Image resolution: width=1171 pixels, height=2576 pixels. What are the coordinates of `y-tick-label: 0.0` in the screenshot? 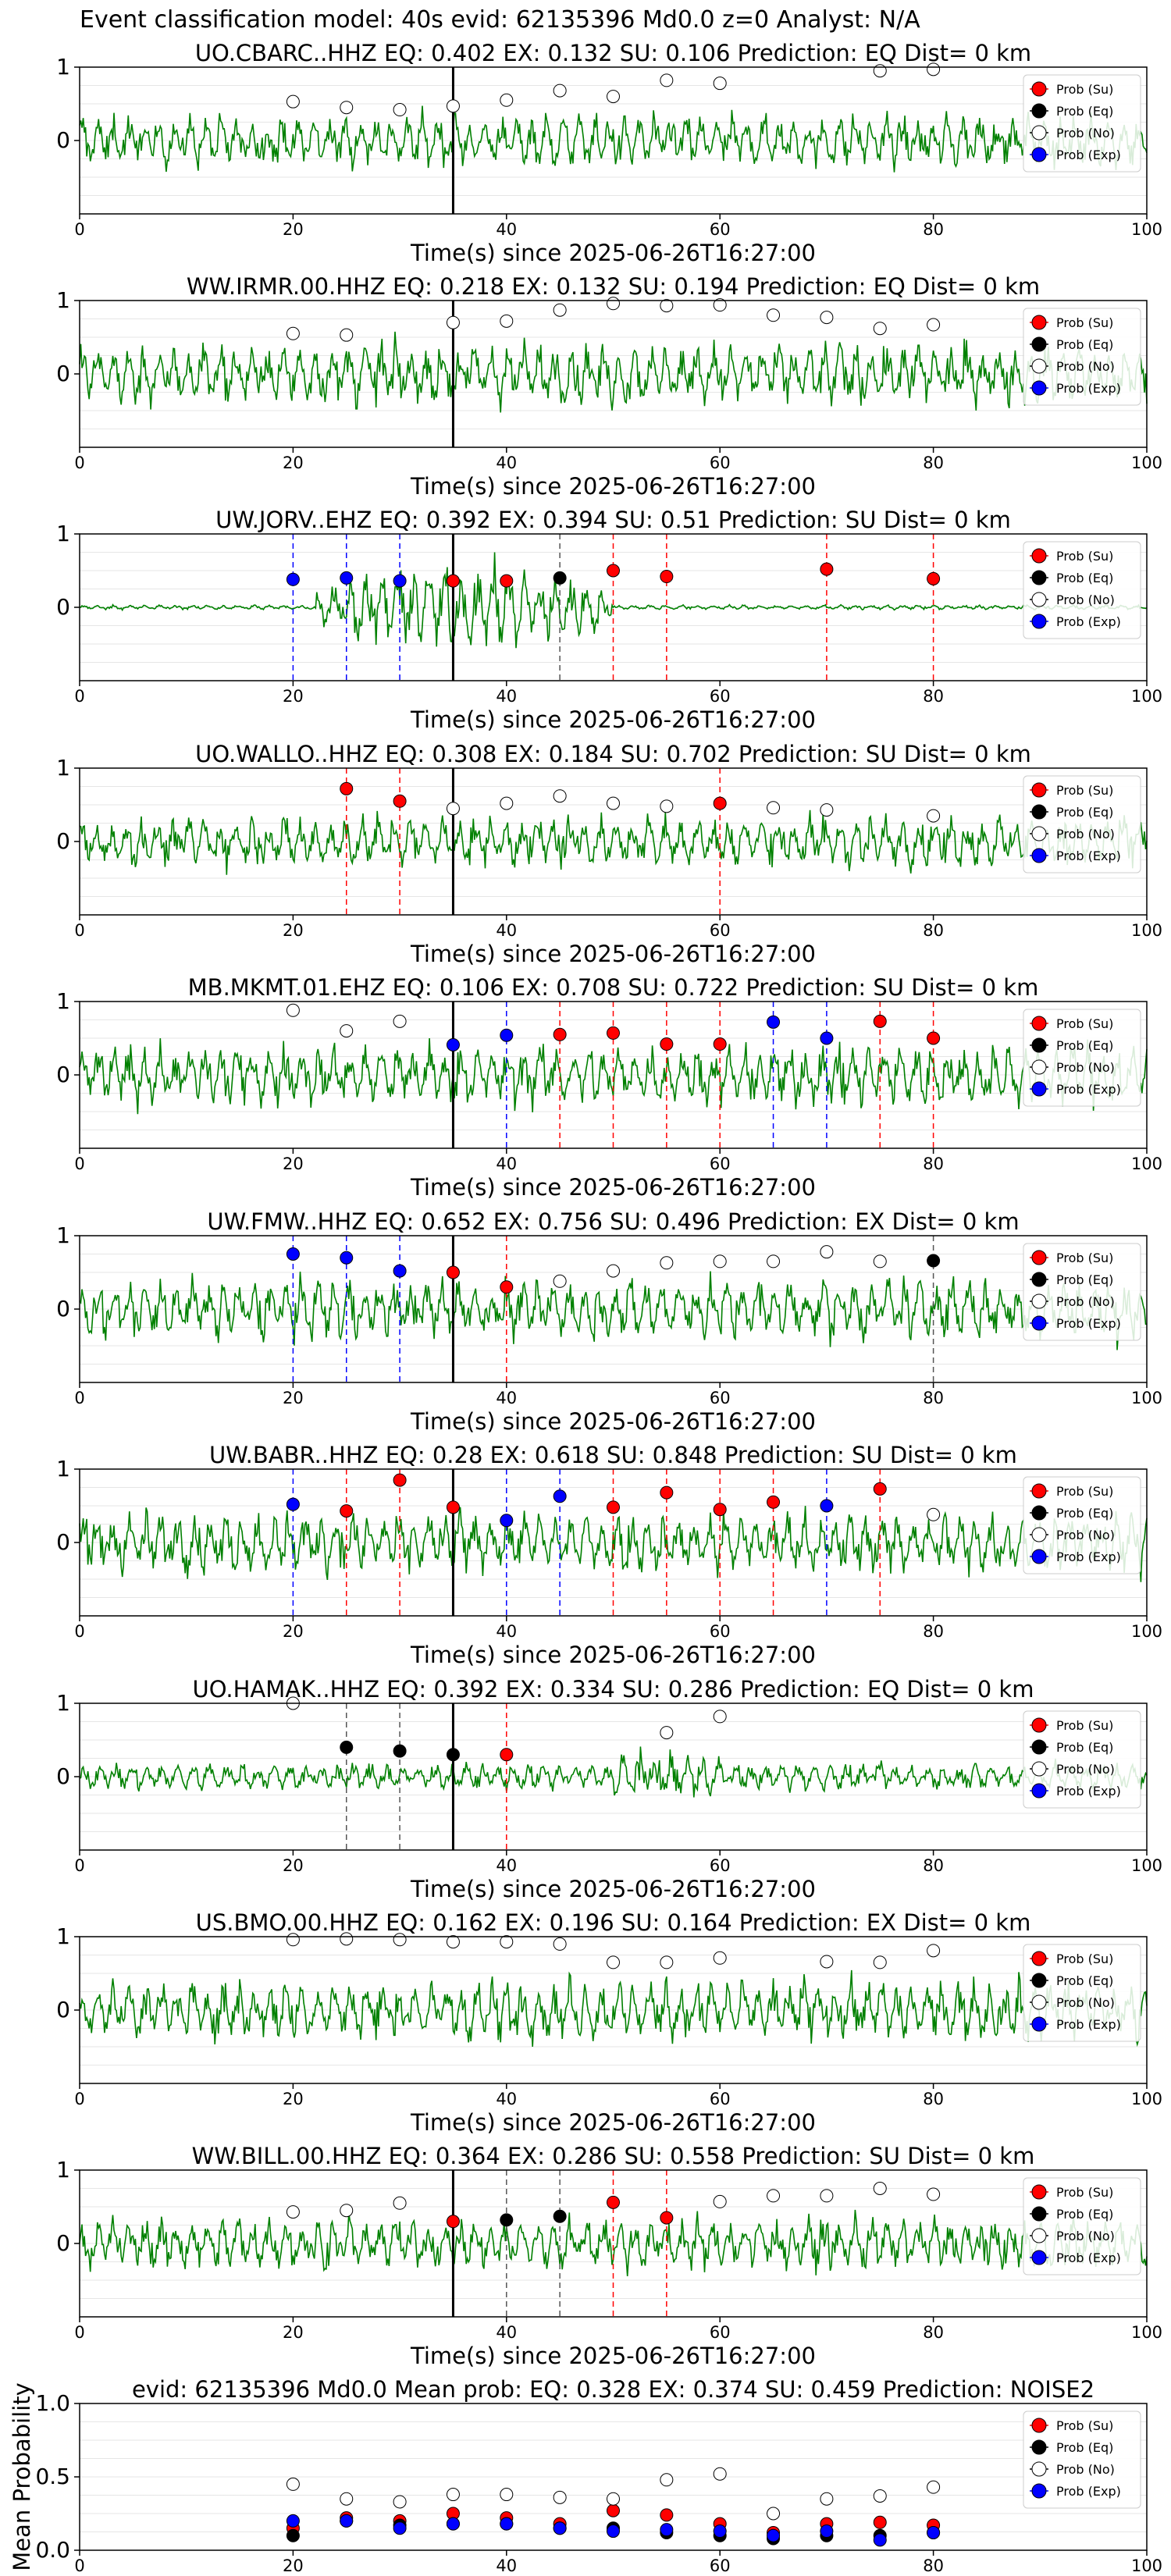 It's located at (52, 2550).